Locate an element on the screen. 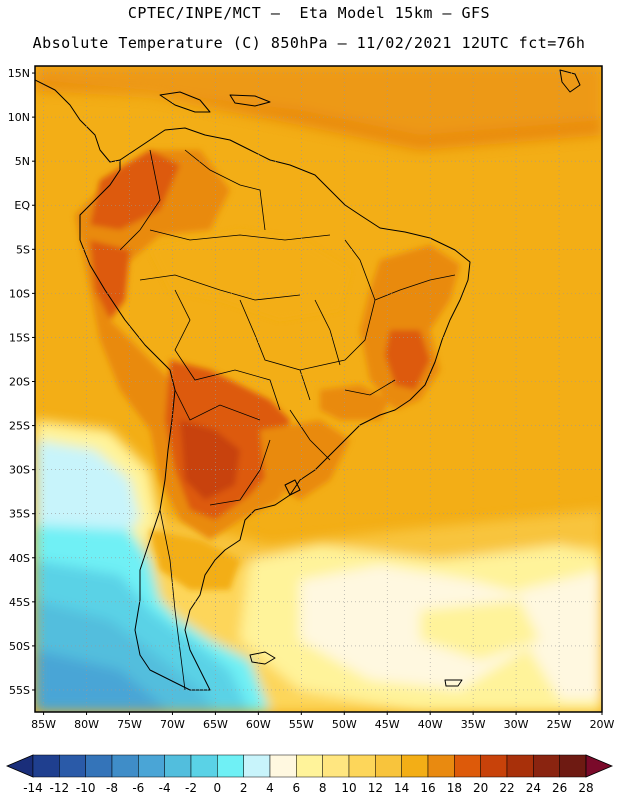 This screenshot has height=800, width=618. lon-tick-label: 60W is located at coordinates (258, 724).